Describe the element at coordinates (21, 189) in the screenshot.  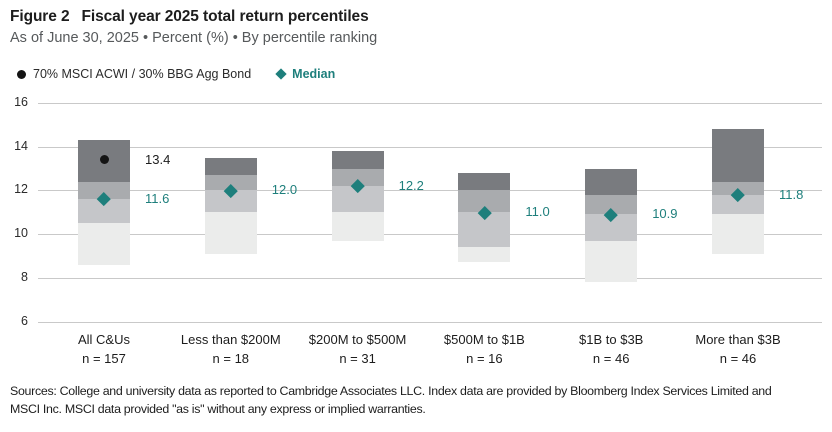
I see `y-axis-tick-label: 12` at that location.